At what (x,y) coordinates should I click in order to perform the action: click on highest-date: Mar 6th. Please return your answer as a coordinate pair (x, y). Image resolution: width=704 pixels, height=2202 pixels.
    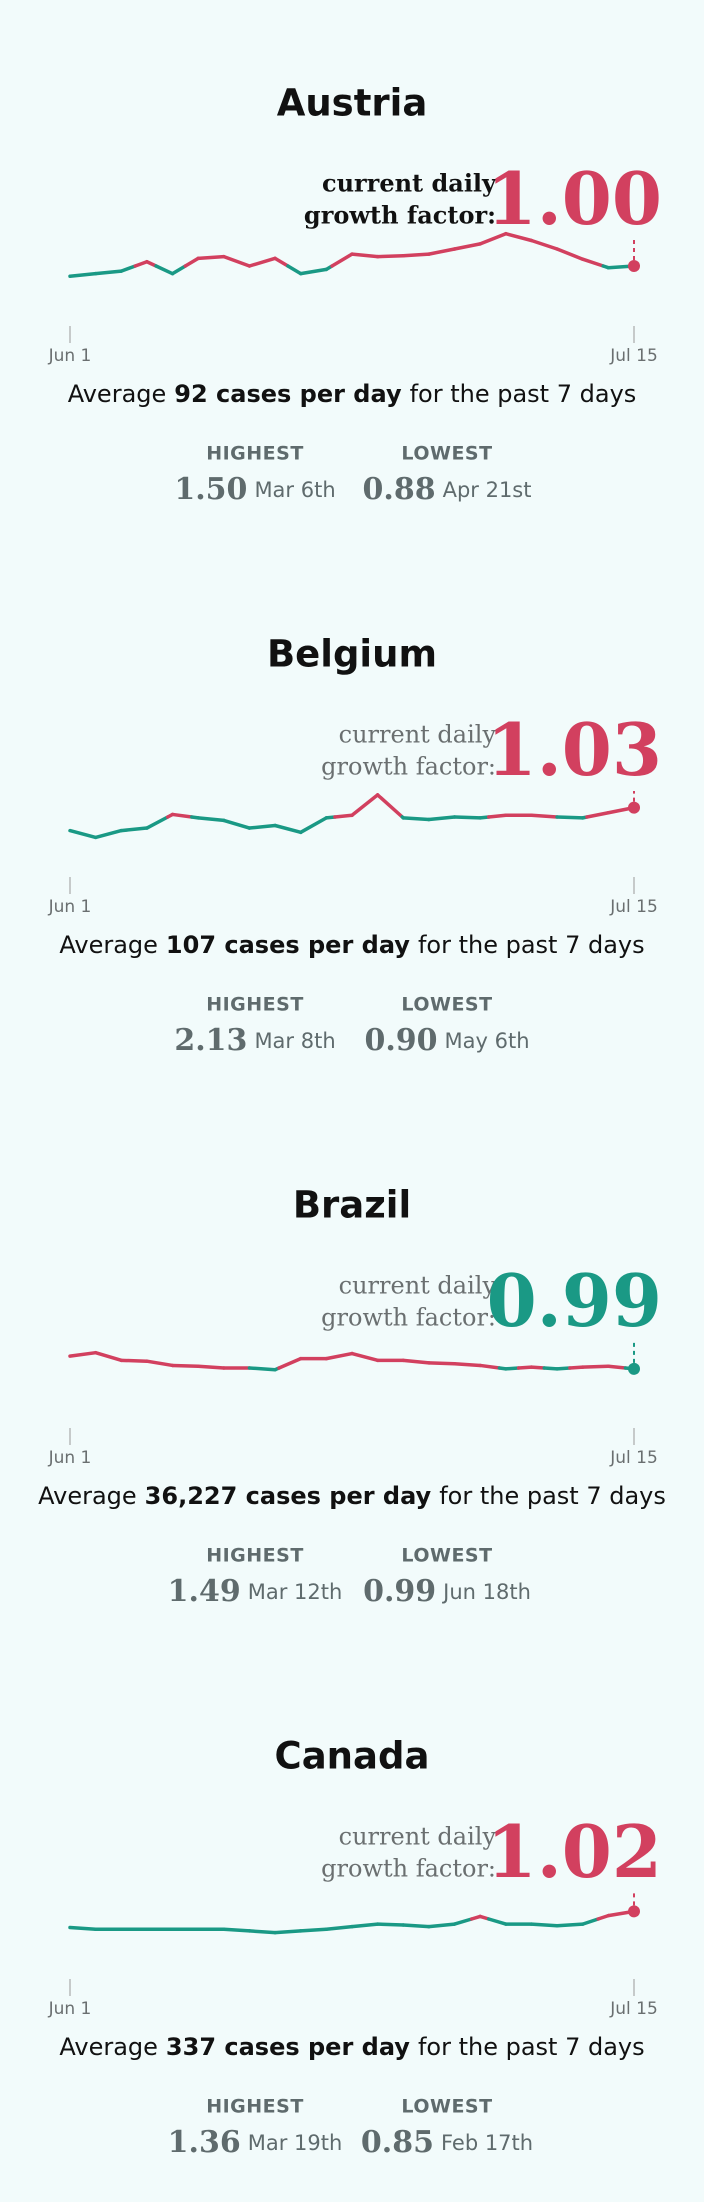
    Looking at the image, I should click on (294, 490).